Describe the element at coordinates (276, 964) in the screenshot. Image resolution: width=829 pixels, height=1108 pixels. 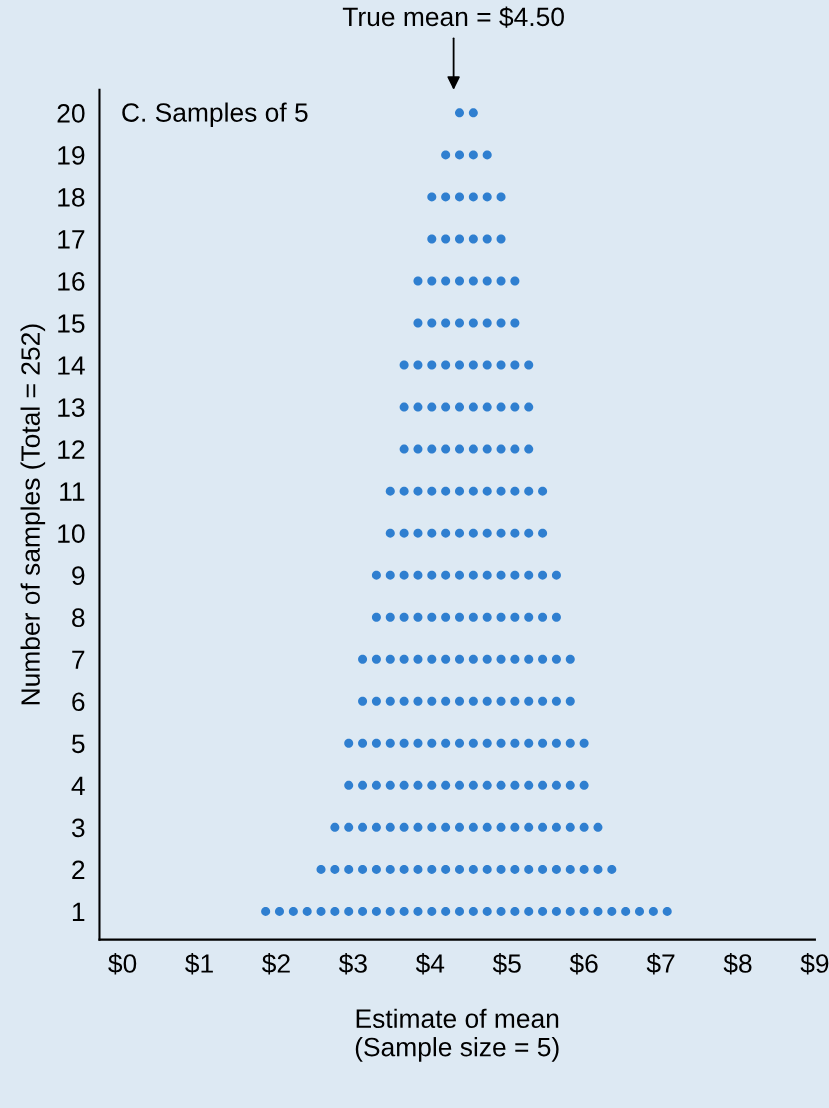
I see `x-tick-label: $2` at that location.